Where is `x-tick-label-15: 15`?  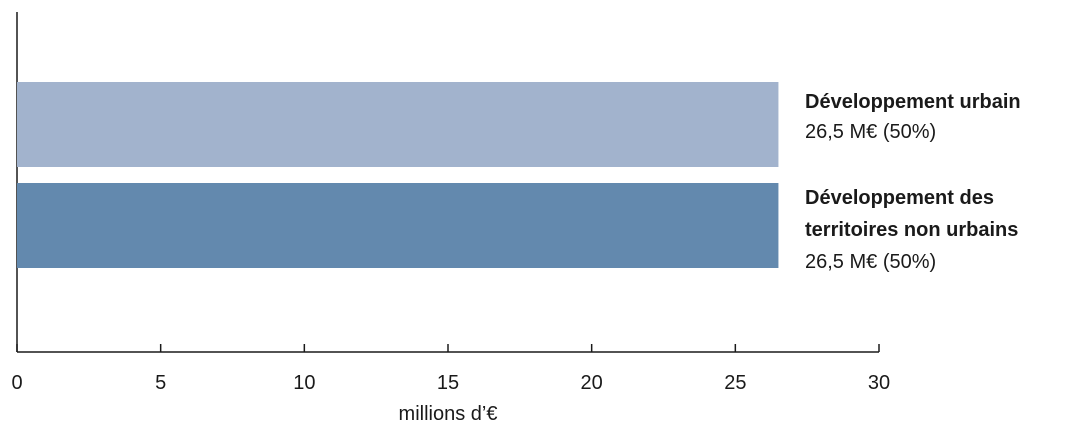
x-tick-label-15: 15 is located at coordinates (448, 383).